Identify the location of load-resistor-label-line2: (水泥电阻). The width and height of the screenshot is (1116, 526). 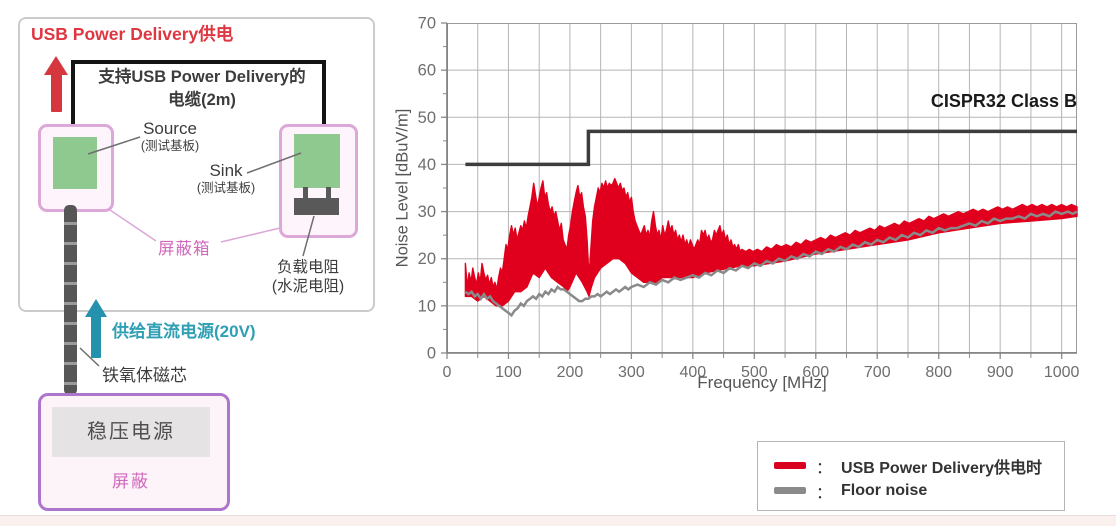
(308, 287).